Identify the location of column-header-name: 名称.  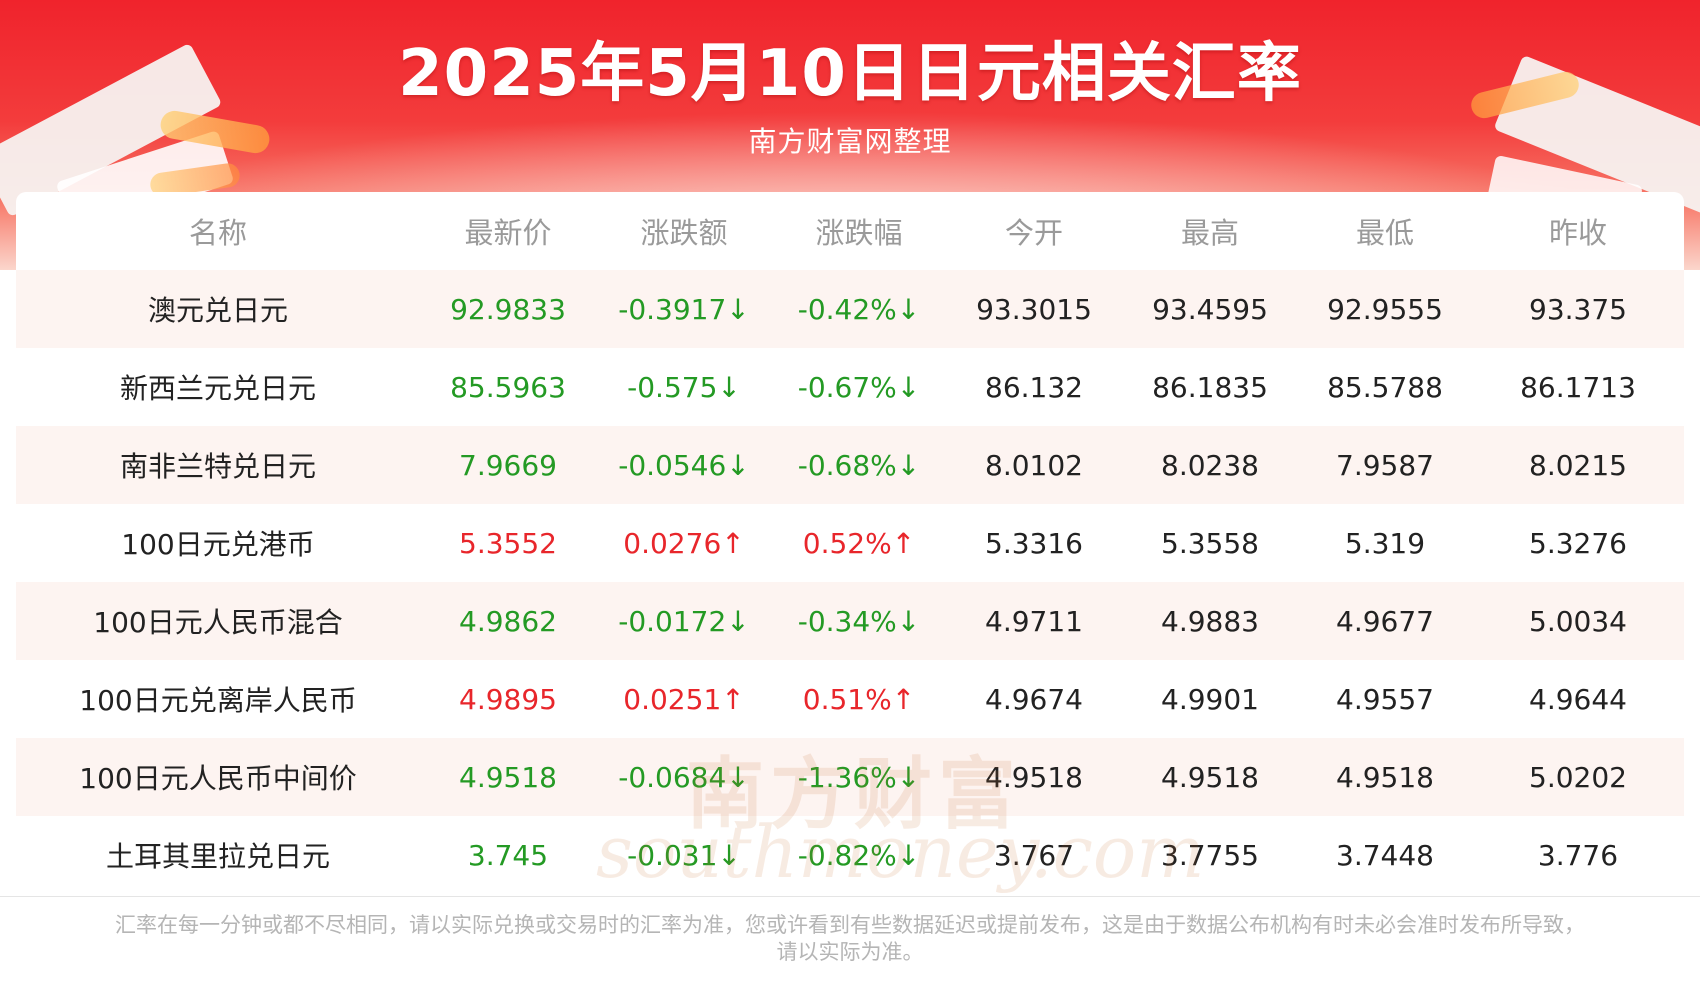
(217, 233).